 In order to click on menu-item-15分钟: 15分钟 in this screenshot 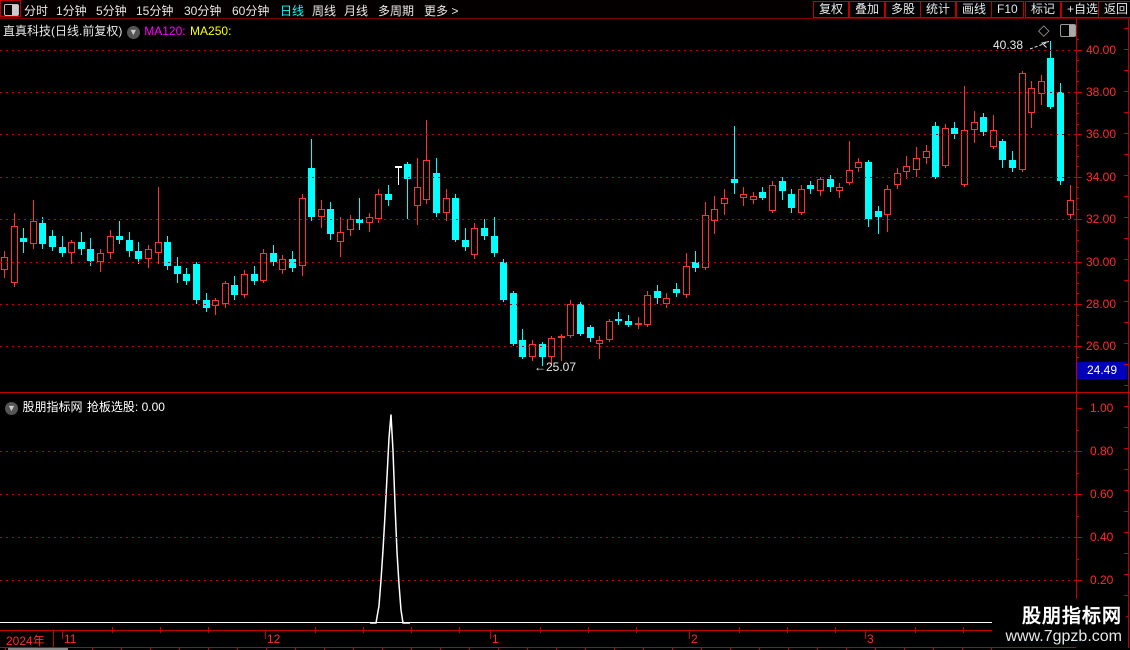, I will do `click(155, 11)`.